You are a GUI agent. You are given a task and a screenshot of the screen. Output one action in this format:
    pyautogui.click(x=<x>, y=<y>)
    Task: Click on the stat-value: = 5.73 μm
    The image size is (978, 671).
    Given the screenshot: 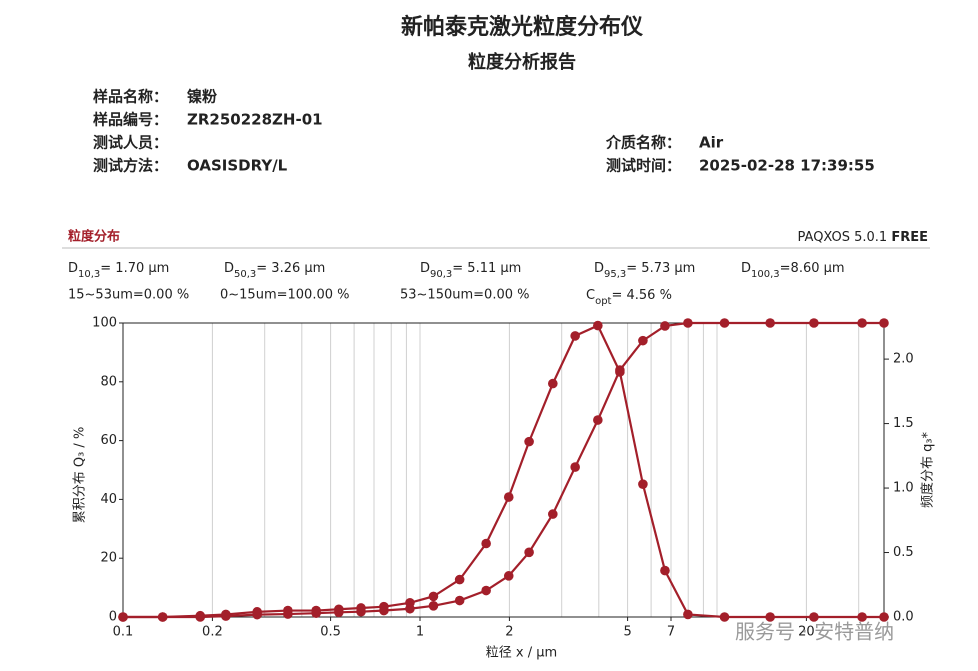 What is the action you would take?
    pyautogui.click(x=660, y=268)
    